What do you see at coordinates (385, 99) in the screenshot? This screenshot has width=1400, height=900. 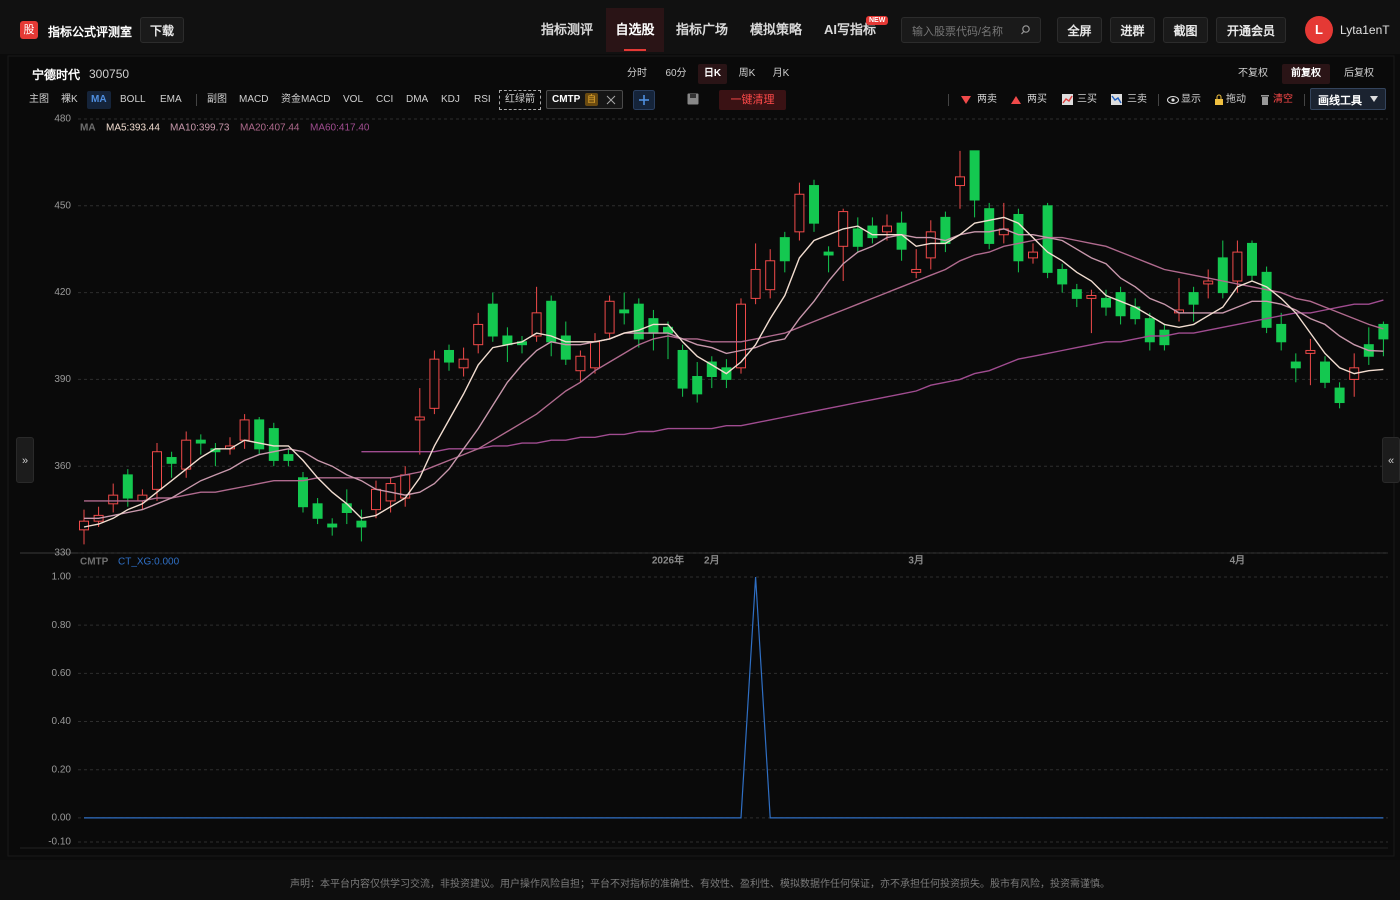 I see `toolbar-item: CCI` at bounding box center [385, 99].